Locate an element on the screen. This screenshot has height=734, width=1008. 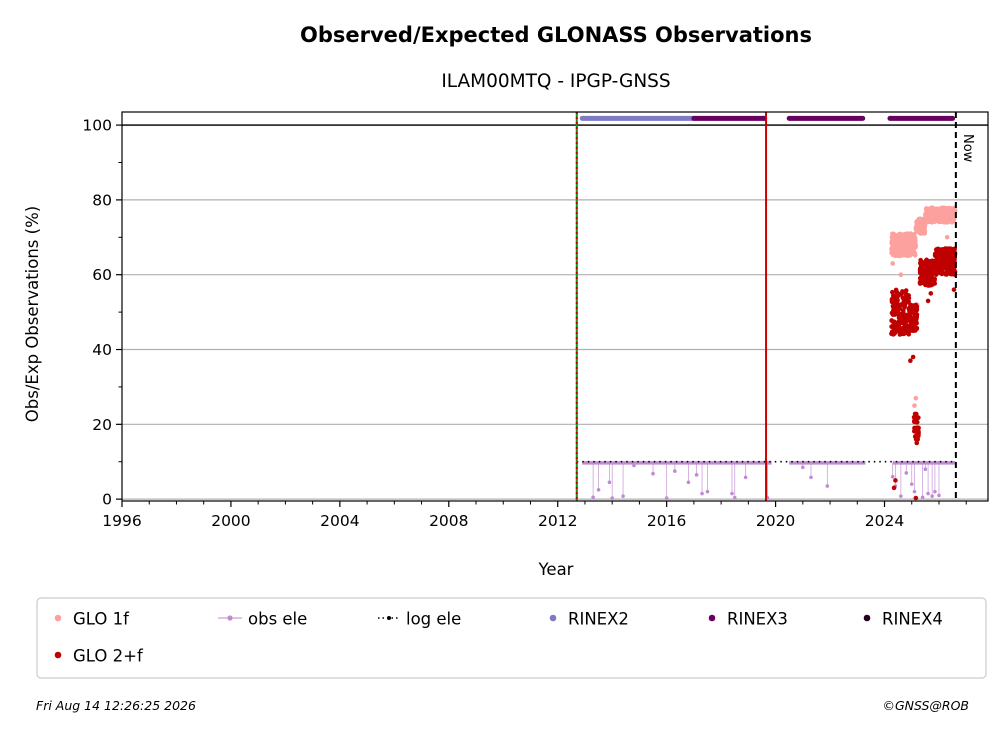
legend-label: RINEX4 is located at coordinates (912, 619).